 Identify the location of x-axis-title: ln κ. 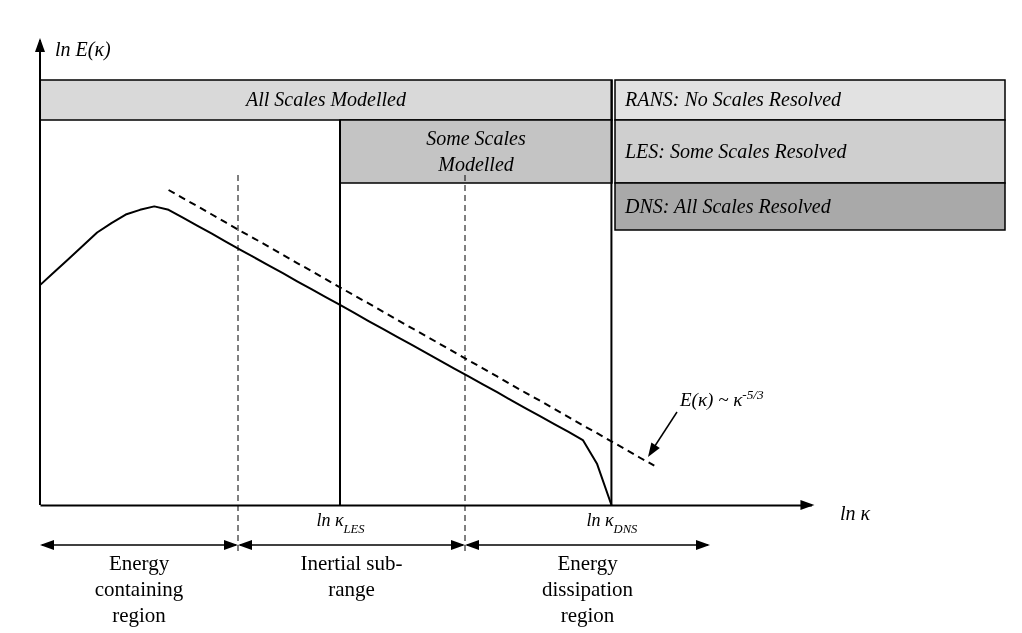
(855, 512).